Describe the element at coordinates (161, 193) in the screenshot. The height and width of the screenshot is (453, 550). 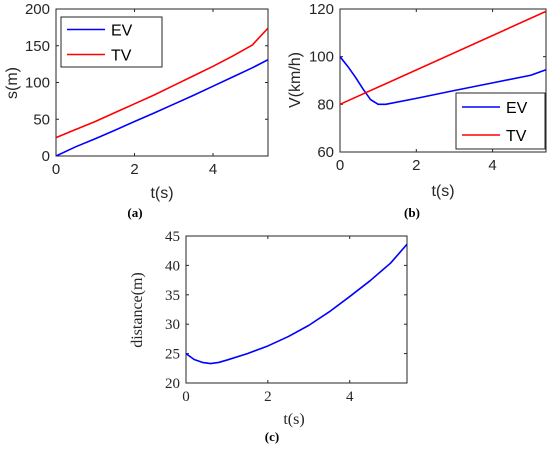
I see `x-axis-label-a: t(s)` at that location.